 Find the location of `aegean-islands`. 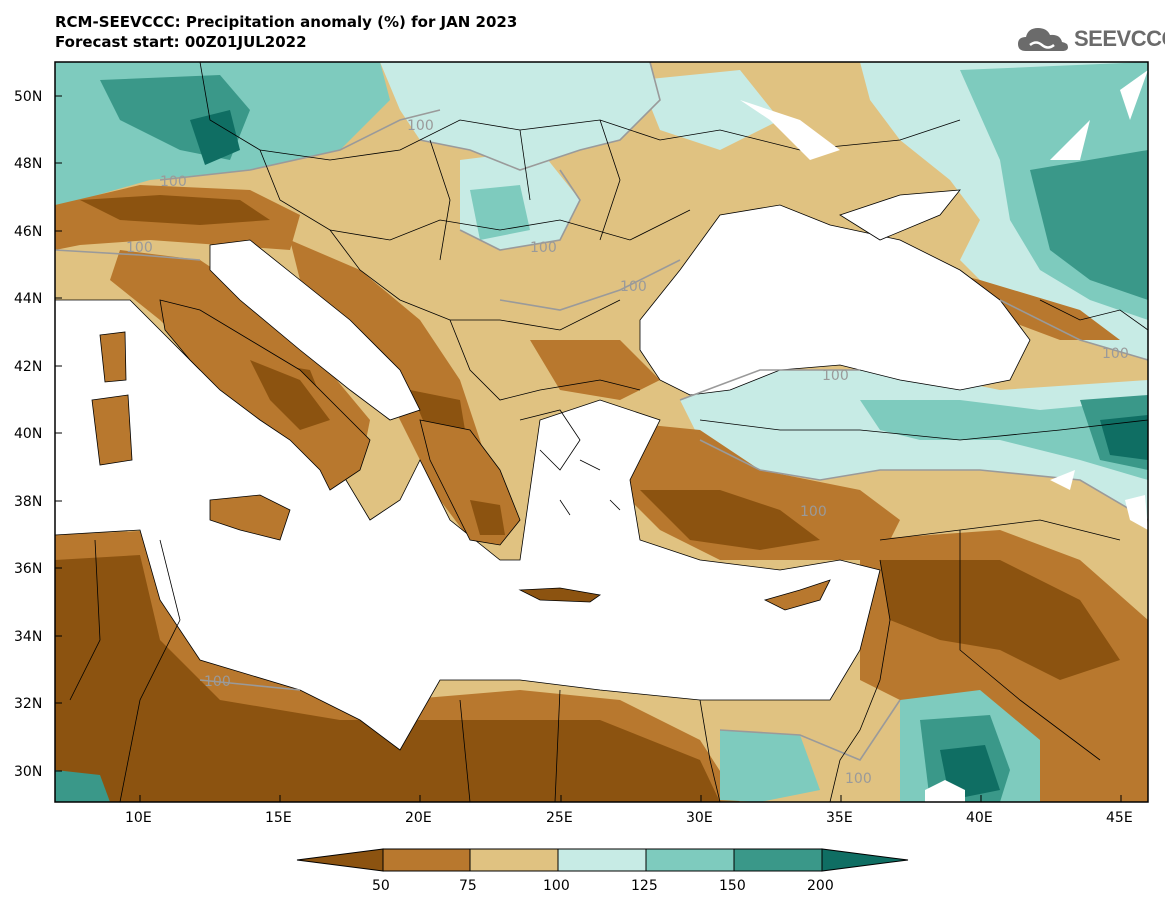

aegean-islands is located at coordinates (570, 462).